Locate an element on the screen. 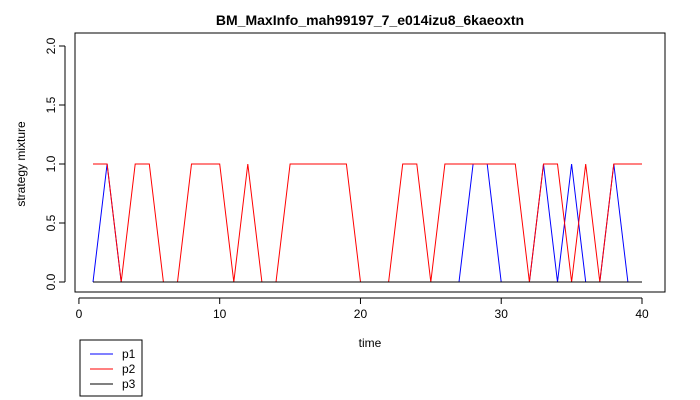 This screenshot has height=400, width=700. x-tick-label: 40 is located at coordinates (642, 314).